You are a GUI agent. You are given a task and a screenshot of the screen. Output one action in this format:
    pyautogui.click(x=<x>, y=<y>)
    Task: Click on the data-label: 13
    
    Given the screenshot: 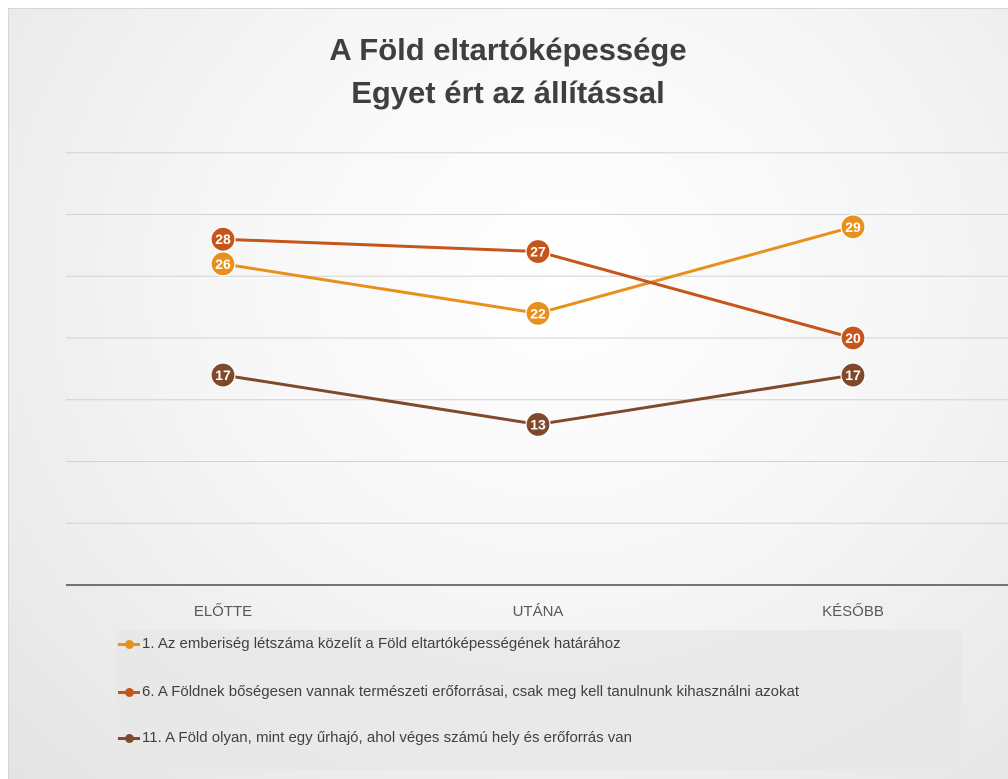 What is the action you would take?
    pyautogui.click(x=538, y=424)
    